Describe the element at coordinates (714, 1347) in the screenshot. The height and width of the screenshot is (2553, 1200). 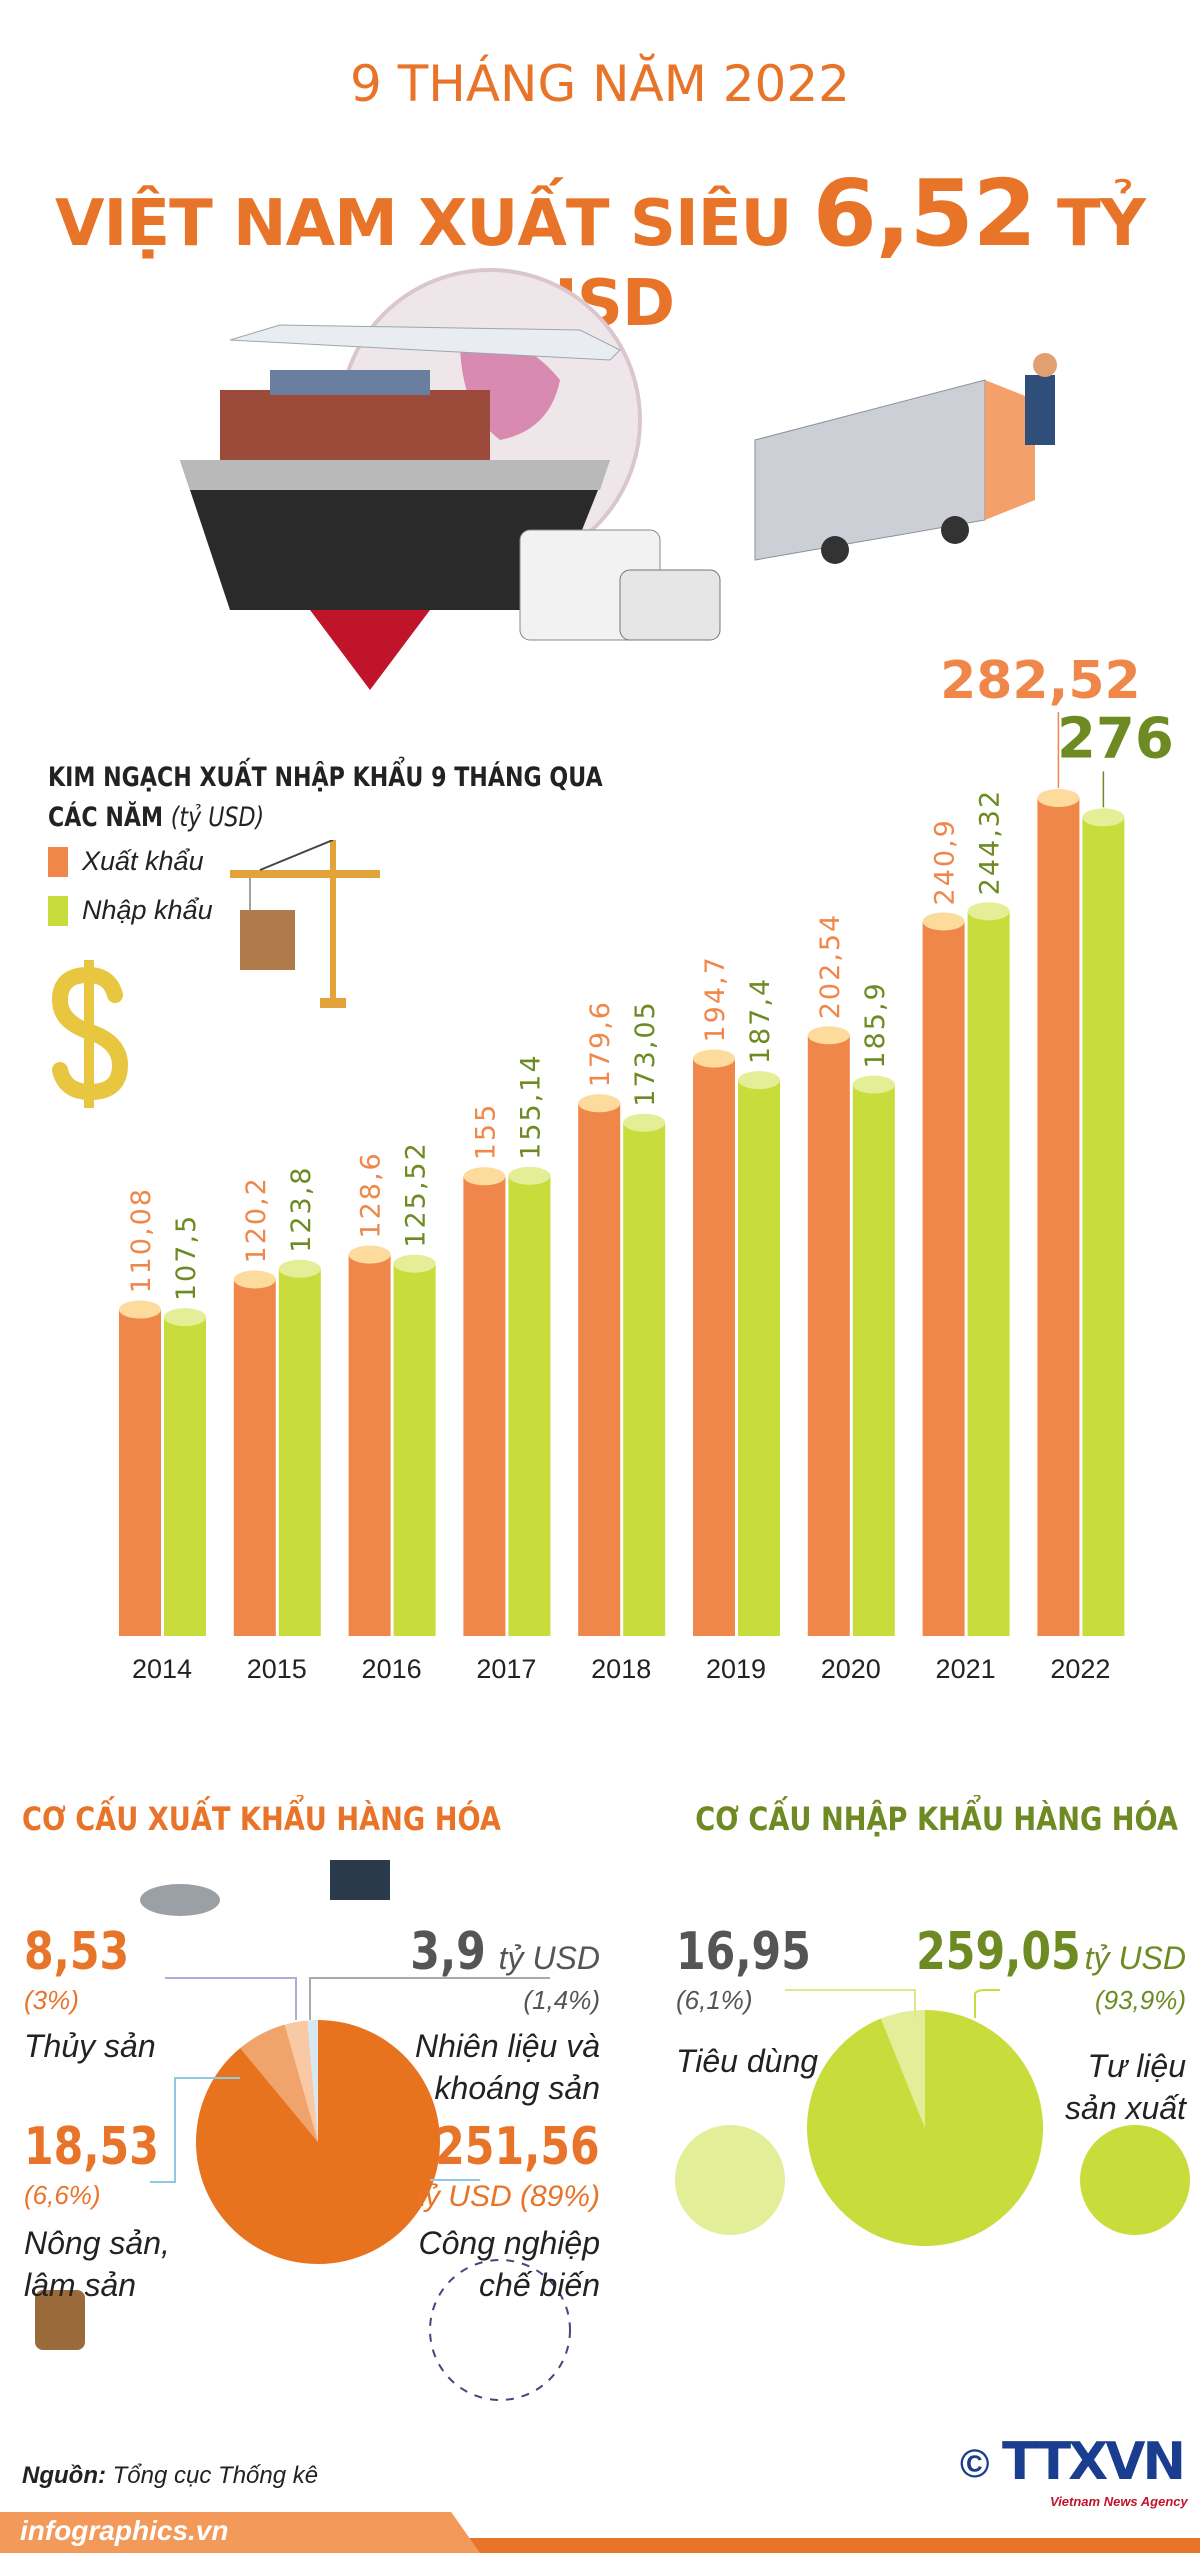
I see `bar-export-2019` at that location.